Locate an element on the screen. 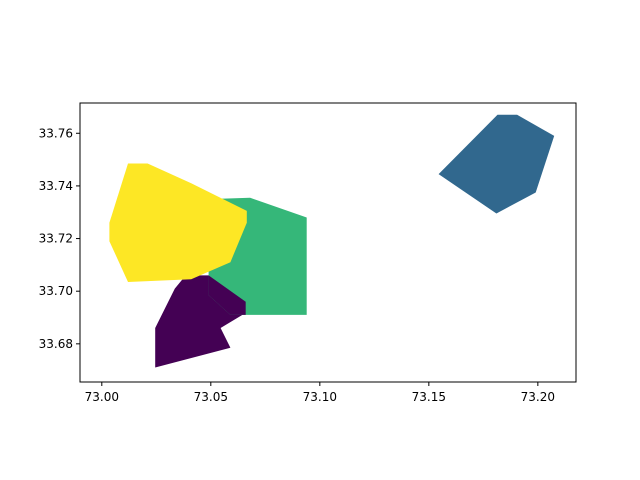 The width and height of the screenshot is (640, 480). y-tick-label: 33.68 is located at coordinates (56, 344).